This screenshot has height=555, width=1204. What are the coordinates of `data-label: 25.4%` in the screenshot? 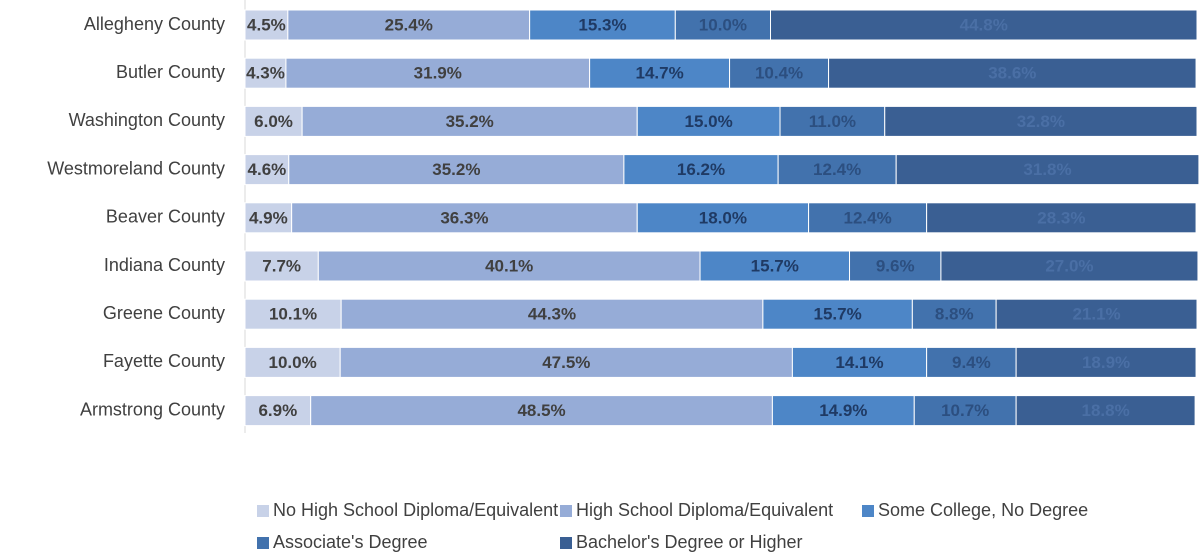 It's located at (409, 24).